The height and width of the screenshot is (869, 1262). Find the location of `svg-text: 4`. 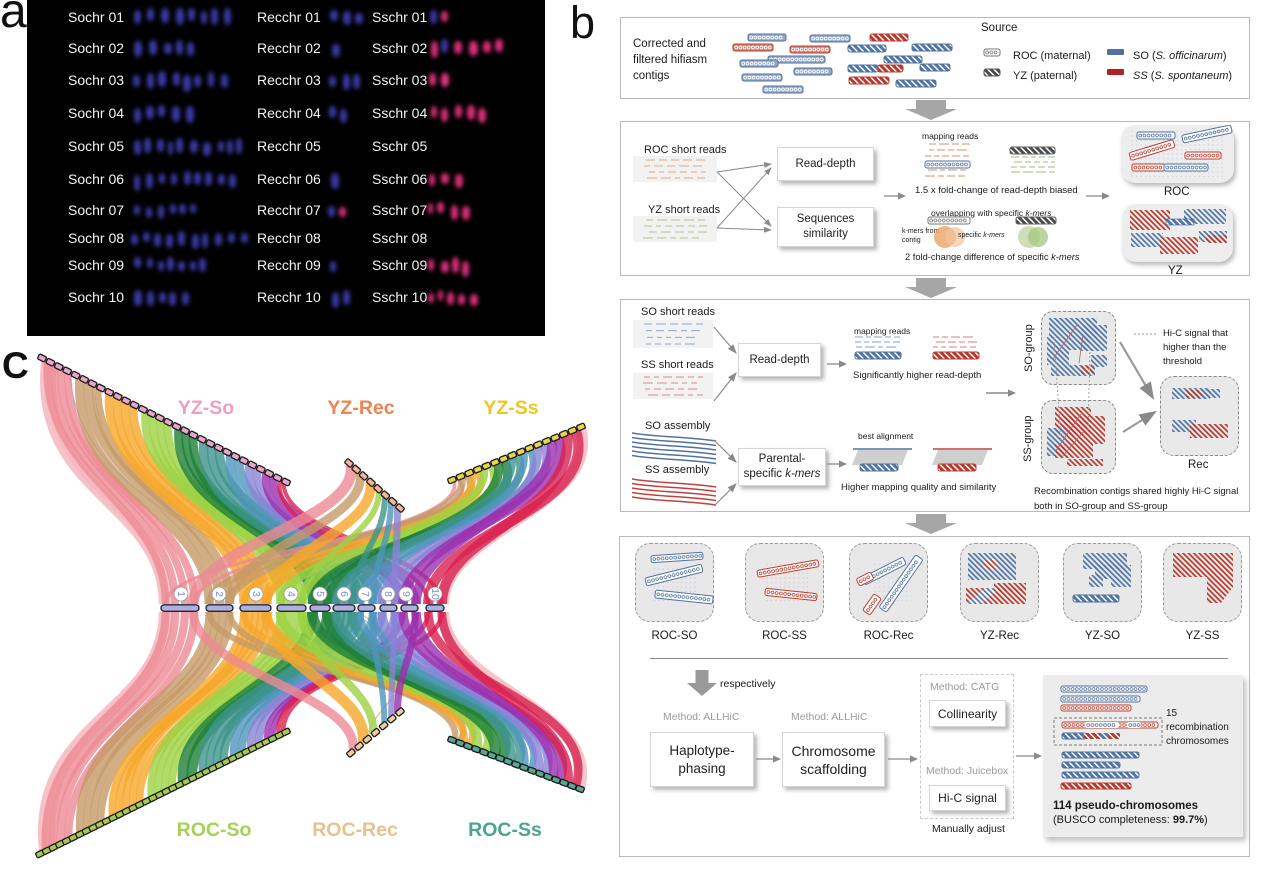

svg-text: 4 is located at coordinates (291, 594).